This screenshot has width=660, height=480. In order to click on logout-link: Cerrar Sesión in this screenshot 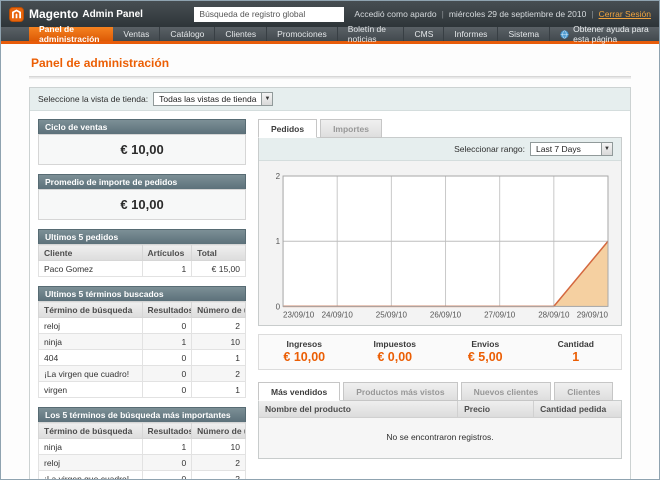, I will do `click(618, 14)`.